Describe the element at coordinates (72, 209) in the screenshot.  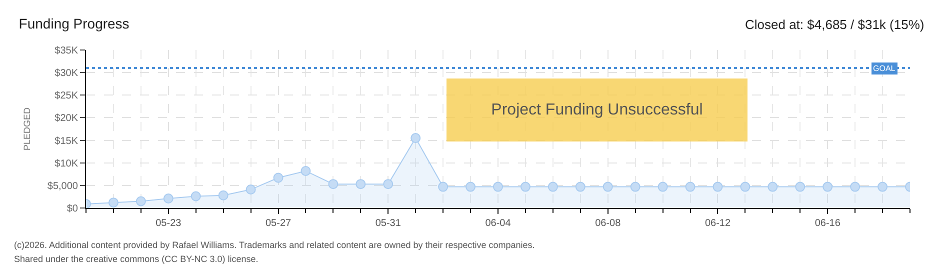
I see `y-tick-label: $0` at that location.